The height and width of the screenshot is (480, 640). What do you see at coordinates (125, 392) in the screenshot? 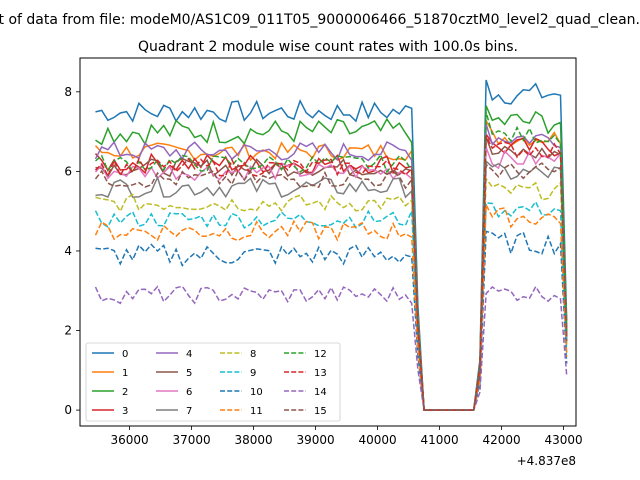
I see `legend-label-2: 2` at bounding box center [125, 392].